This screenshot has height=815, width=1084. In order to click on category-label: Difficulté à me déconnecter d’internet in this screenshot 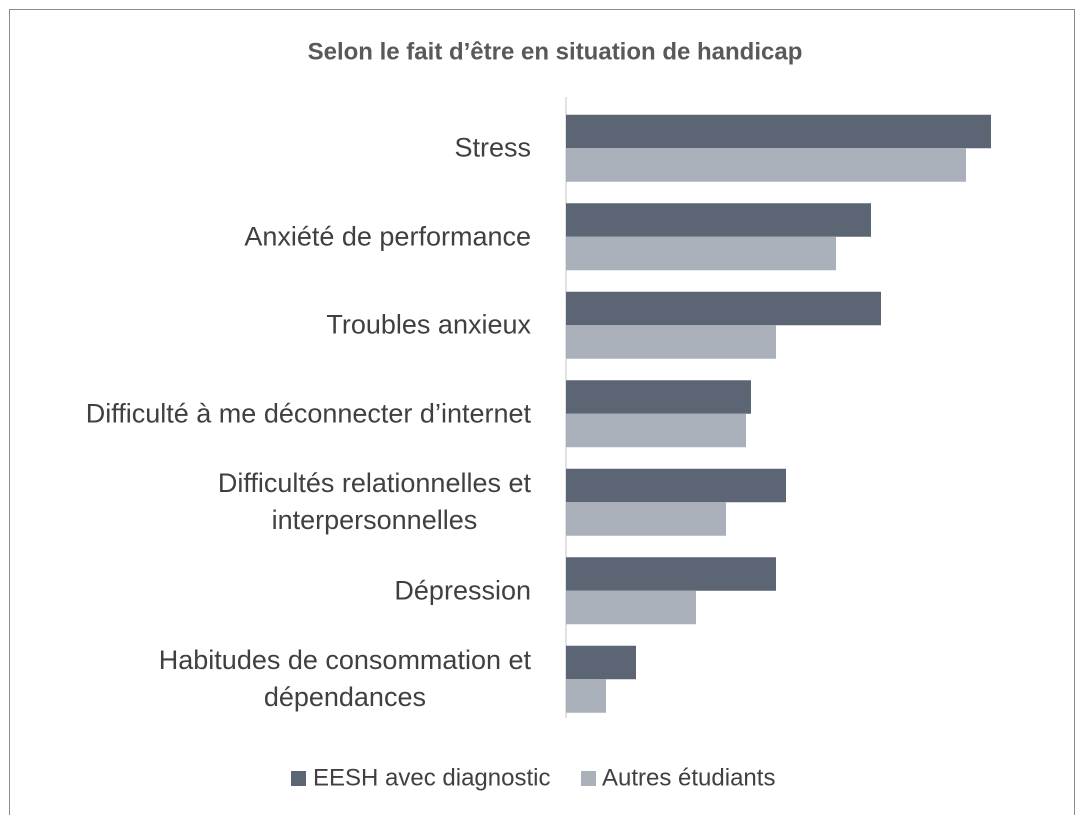, I will do `click(308, 413)`.